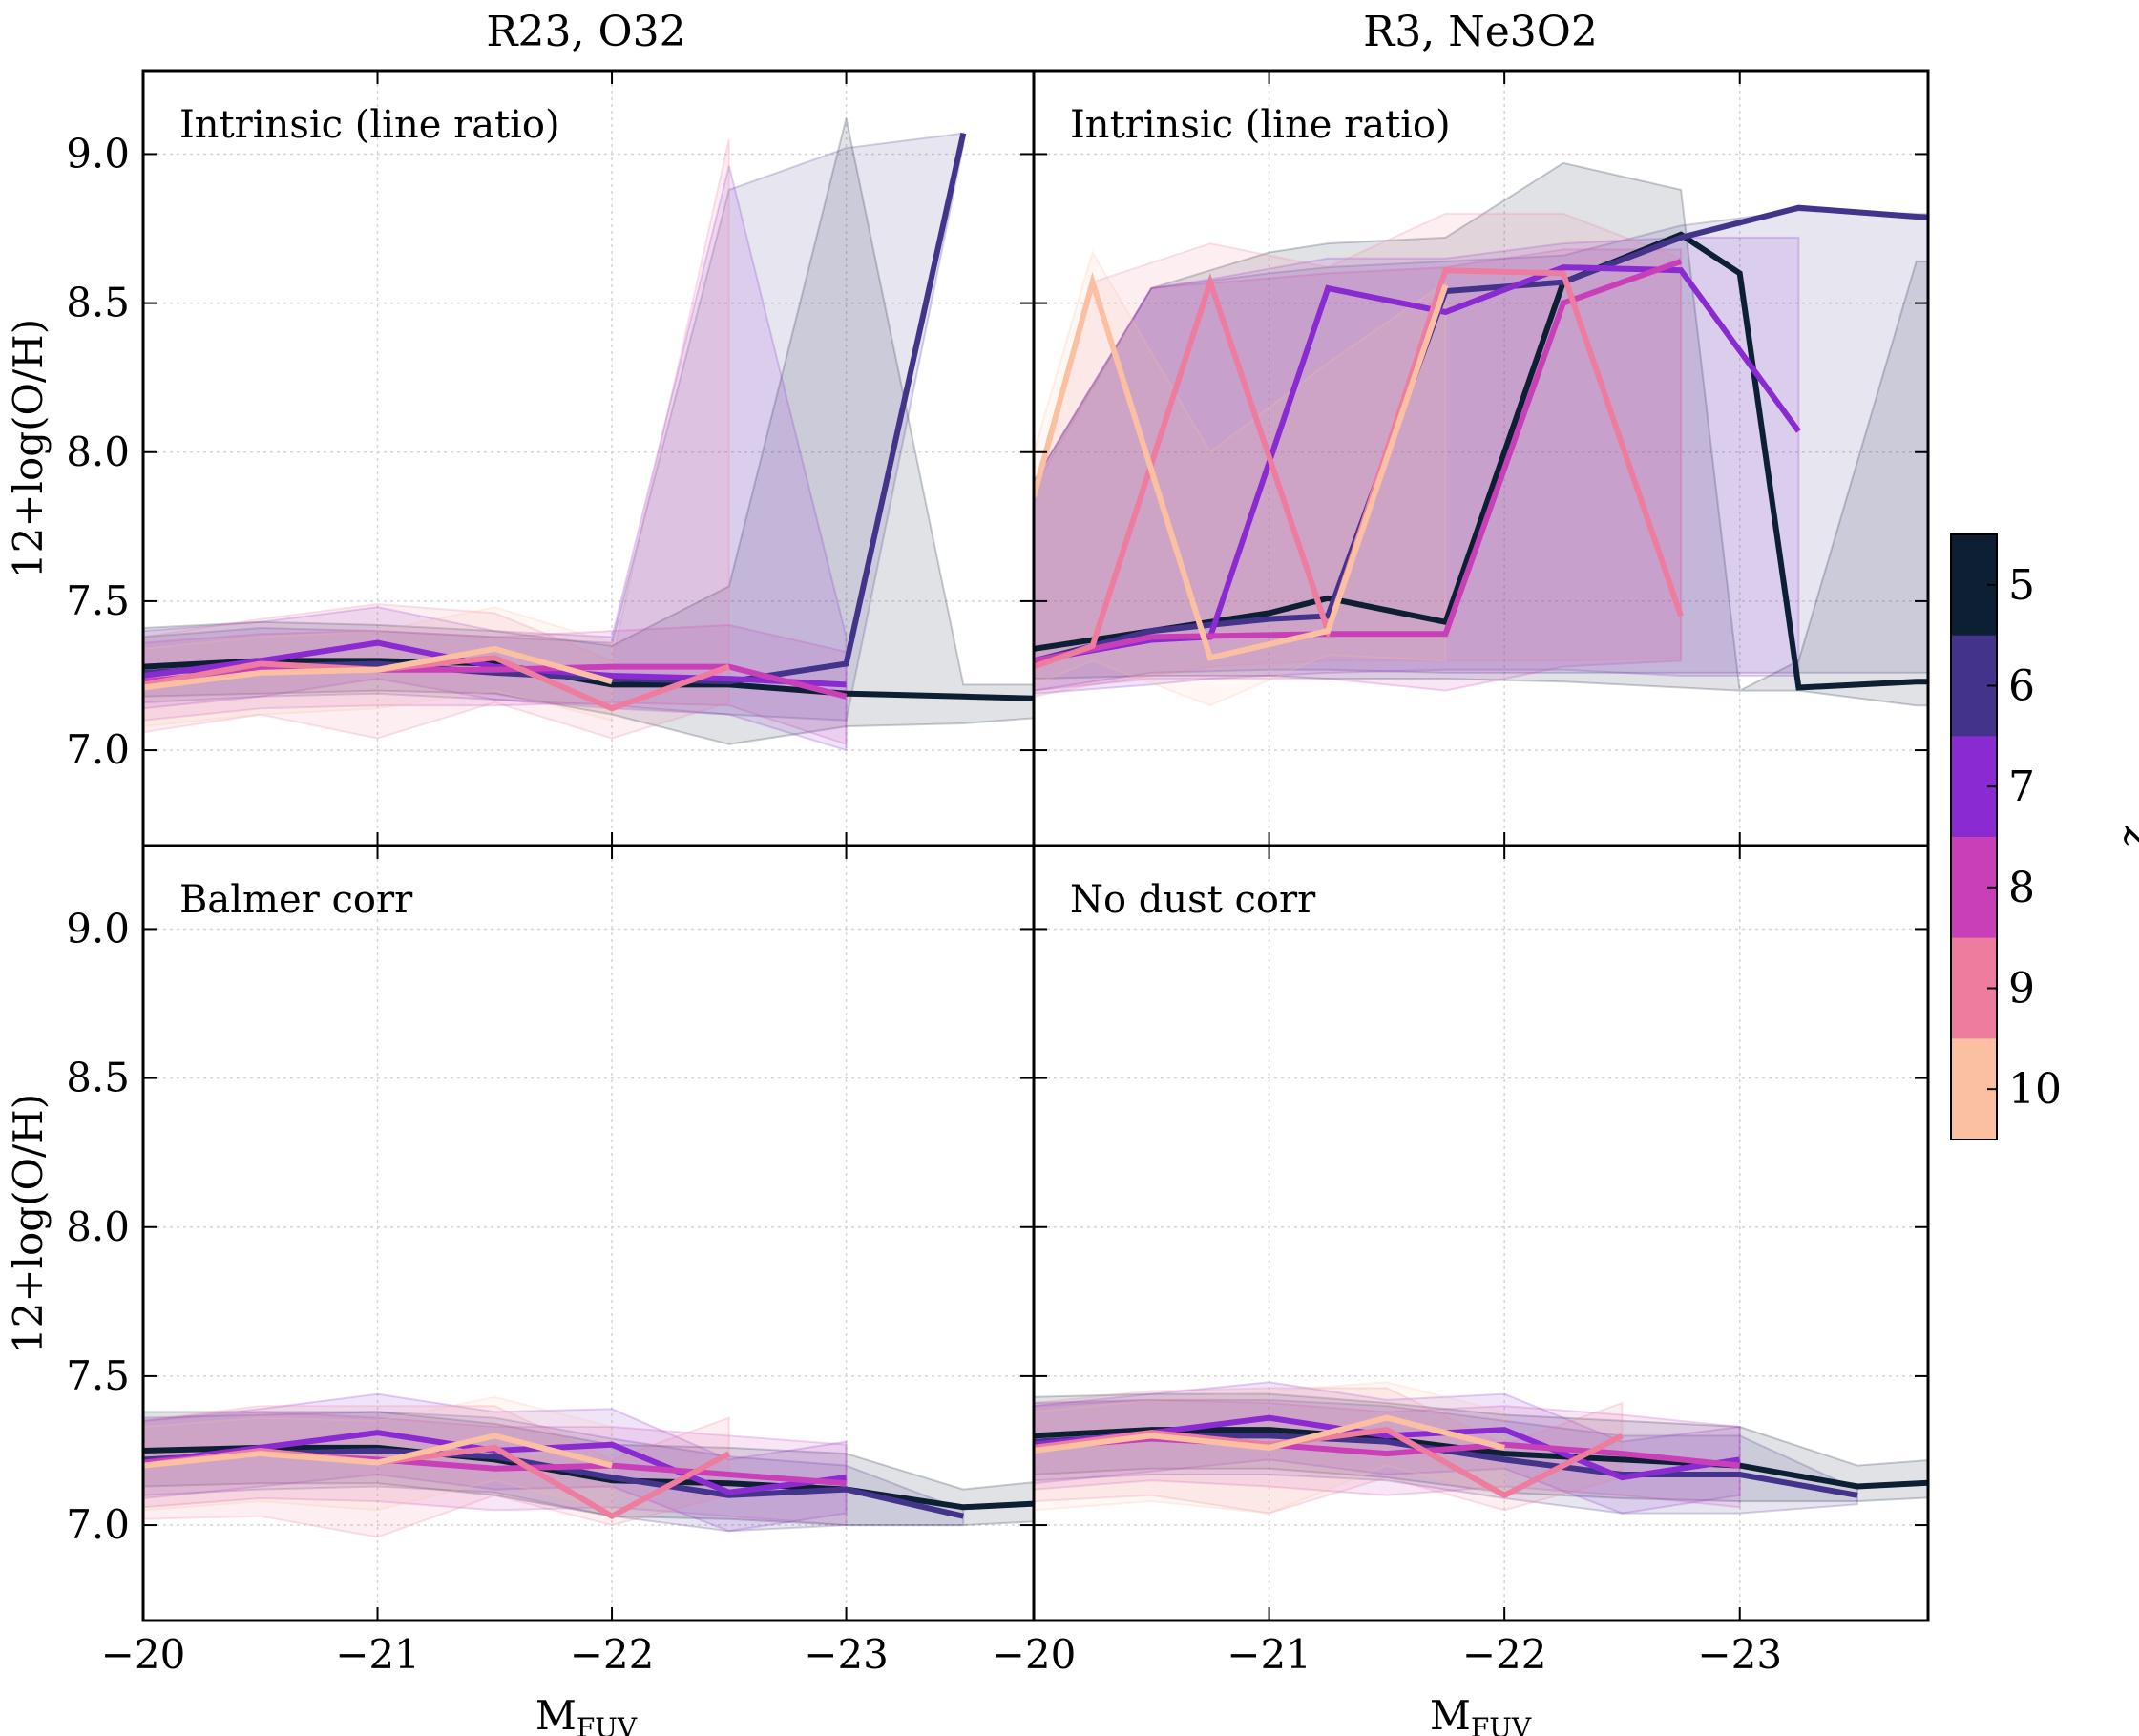 The width and height of the screenshot is (2139, 1736). I want to click on xlabel-right-sub: FUV, so click(1501, 1724).